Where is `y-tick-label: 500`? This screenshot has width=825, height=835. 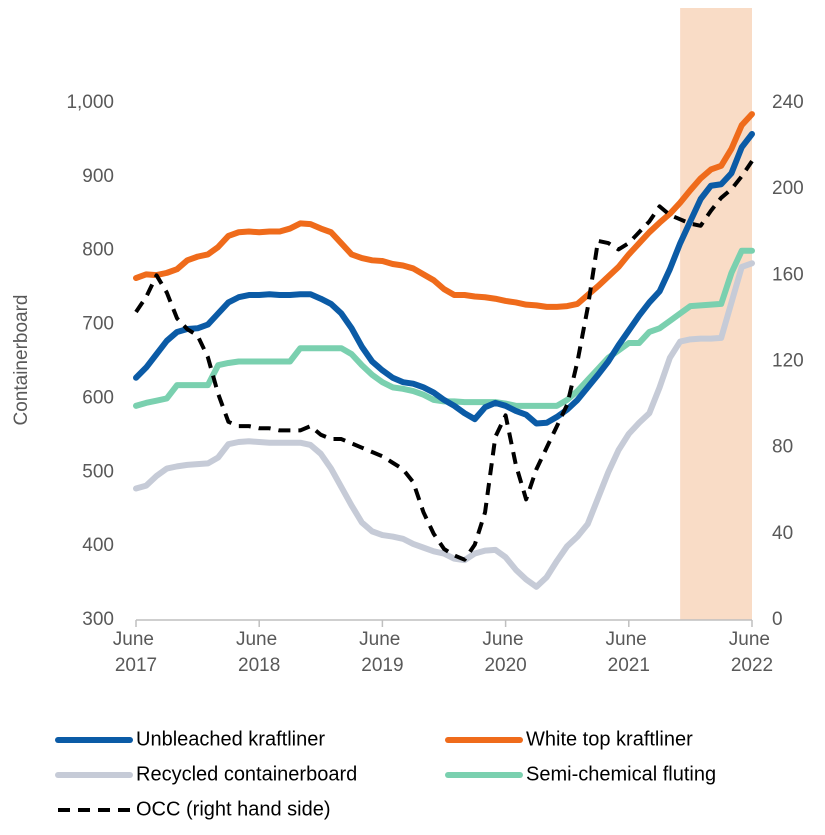 y-tick-label: 500 is located at coordinates (98, 471).